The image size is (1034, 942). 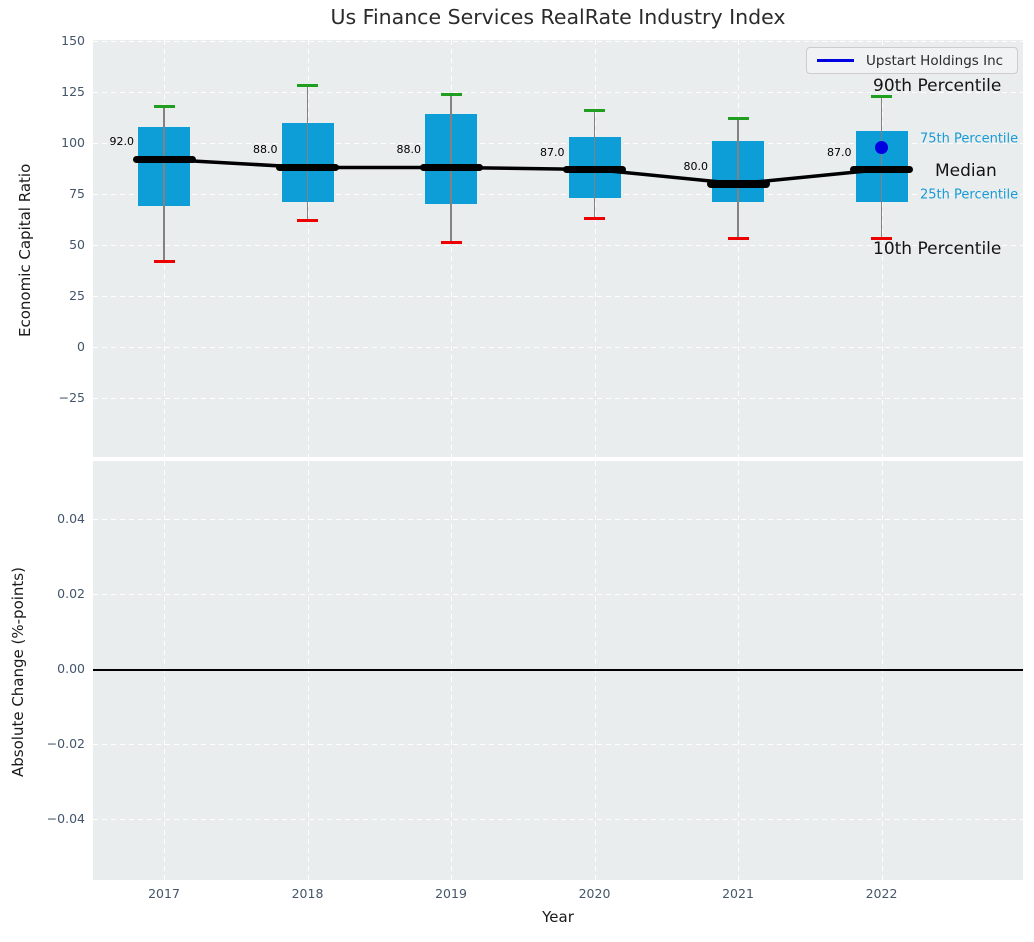 What do you see at coordinates (594, 893) in the screenshot?
I see `x-tick-label: 2020` at bounding box center [594, 893].